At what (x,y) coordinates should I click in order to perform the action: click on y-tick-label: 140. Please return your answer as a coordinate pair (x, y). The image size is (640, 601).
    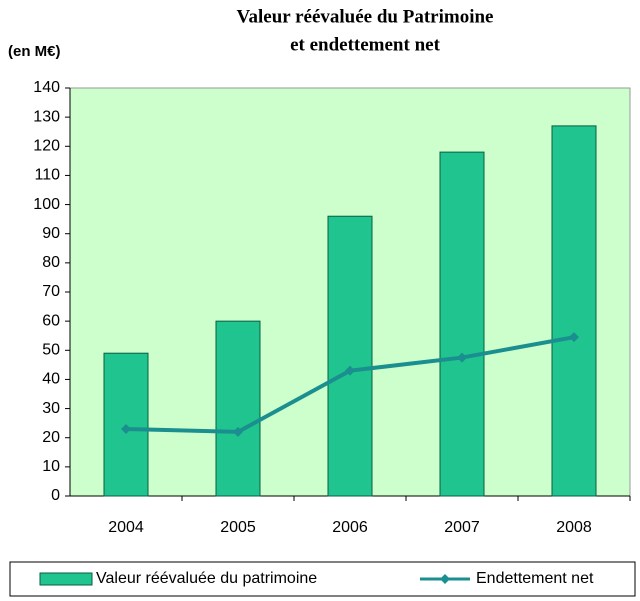
    Looking at the image, I should click on (46, 87).